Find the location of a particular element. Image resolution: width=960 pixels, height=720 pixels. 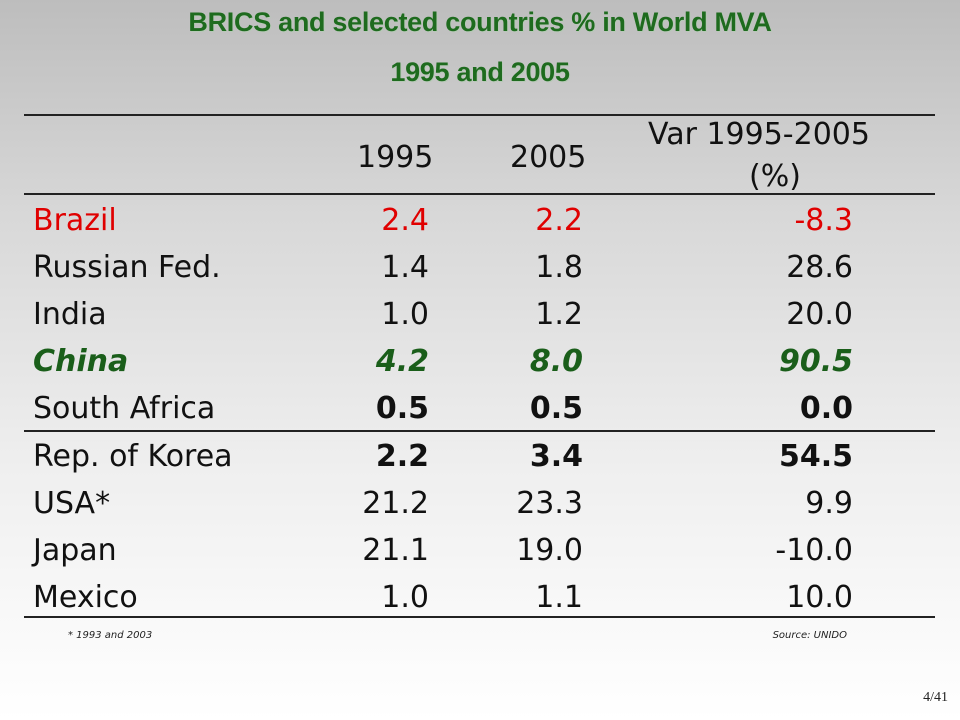

row-japan-1995: 21.1 is located at coordinates (395, 550).